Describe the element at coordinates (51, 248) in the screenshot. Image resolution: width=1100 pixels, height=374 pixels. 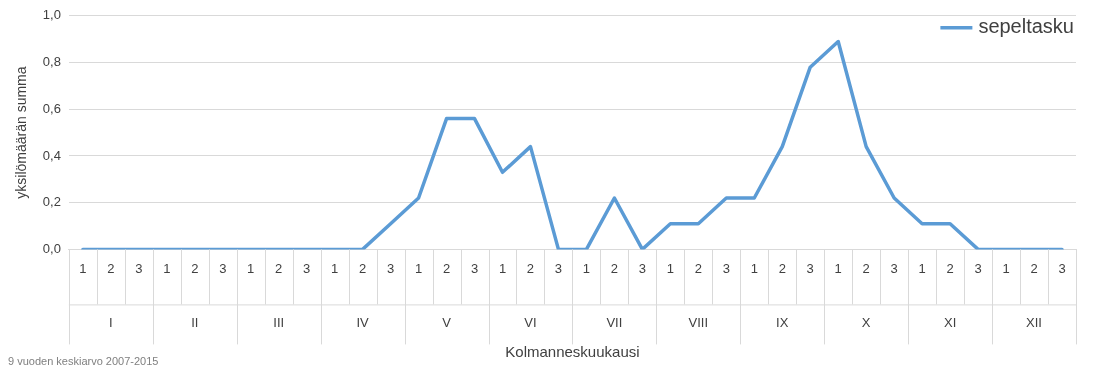
I see `y-tick-label: 0,0` at that location.